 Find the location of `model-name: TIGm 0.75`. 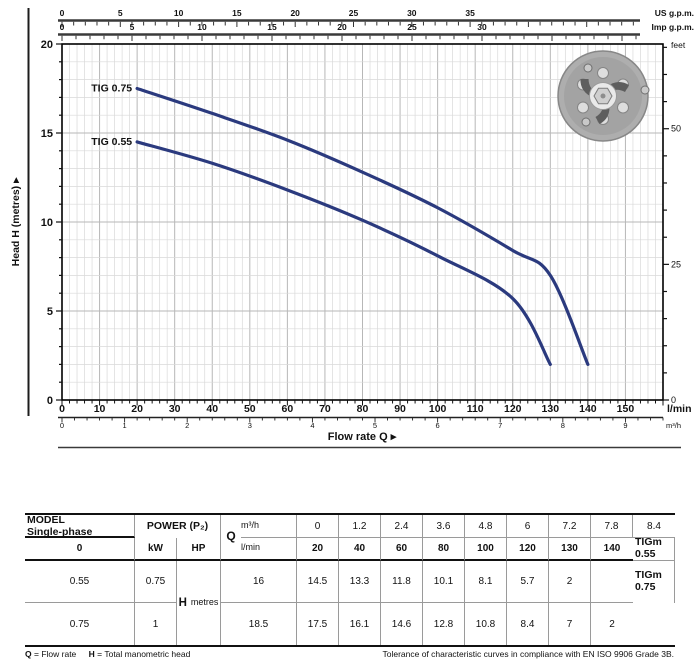

model-name: TIGm 0.75 is located at coordinates (654, 582).